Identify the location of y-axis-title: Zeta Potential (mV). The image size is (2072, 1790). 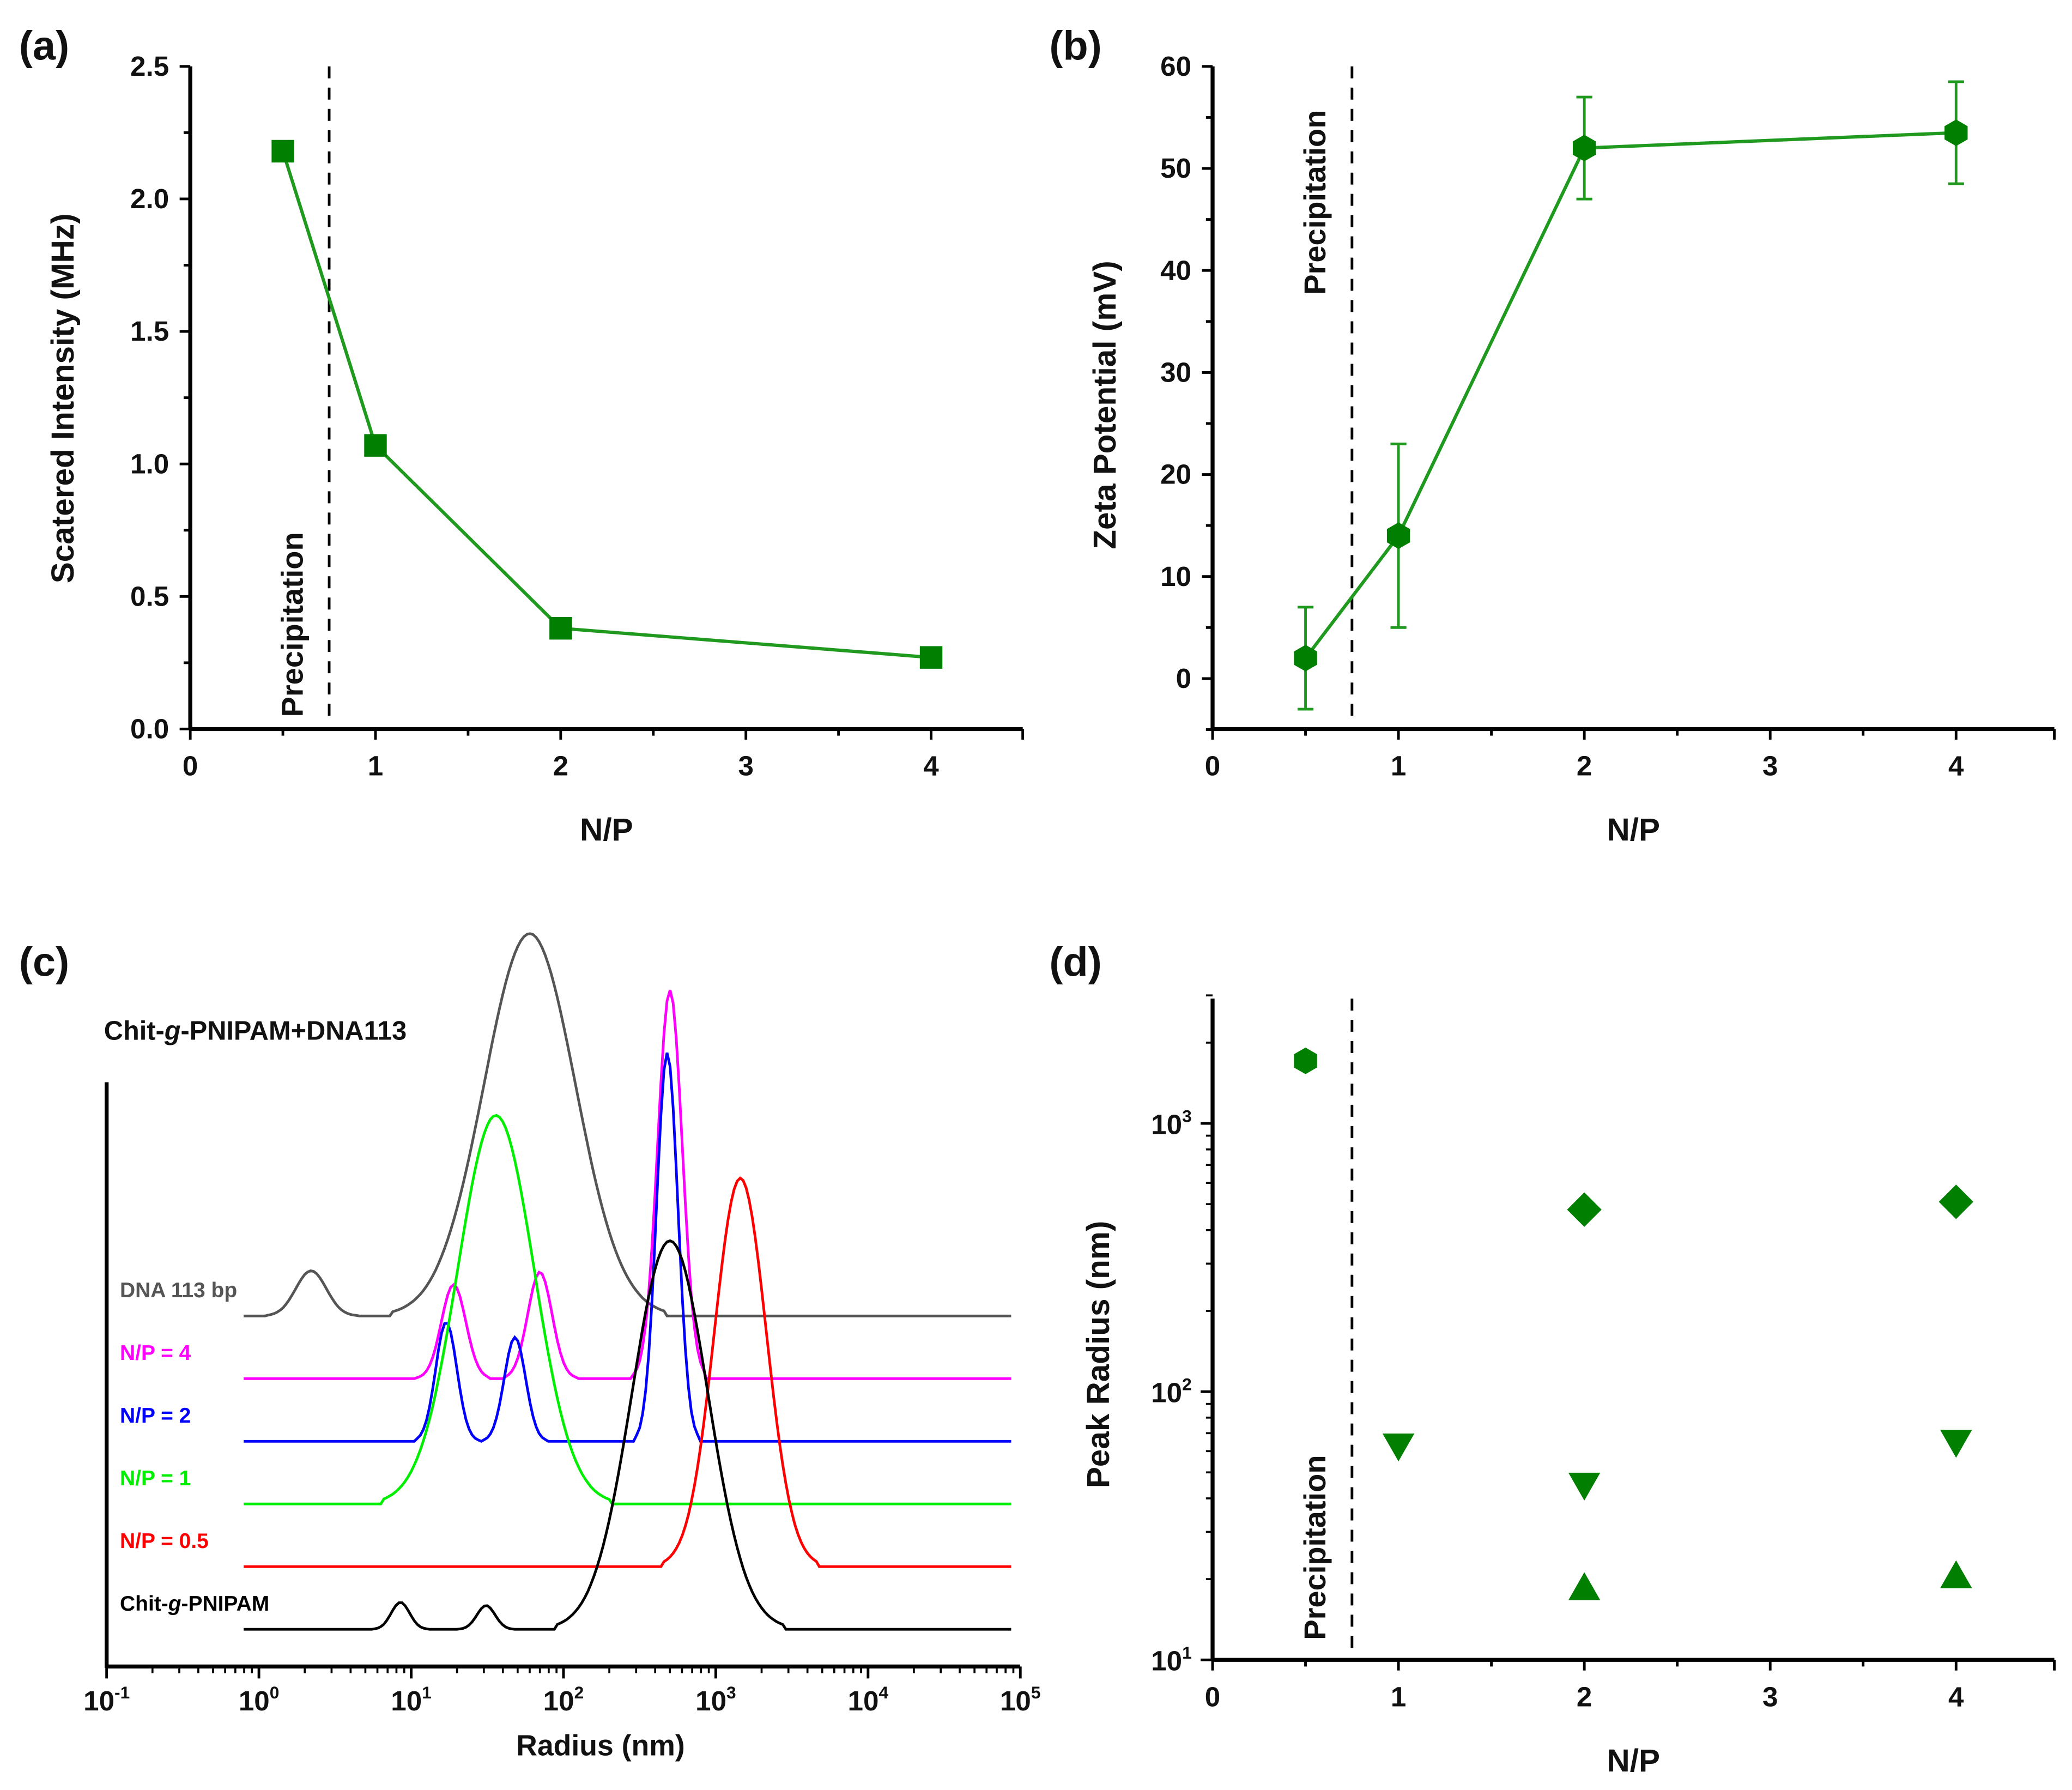
(1105, 405).